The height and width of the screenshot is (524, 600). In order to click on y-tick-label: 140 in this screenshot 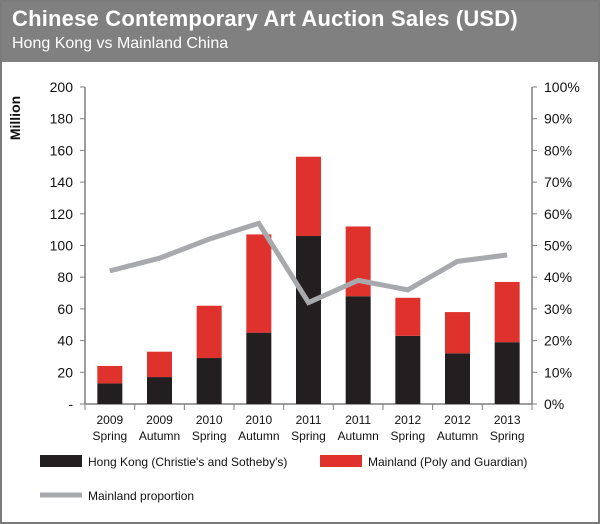, I will do `click(62, 182)`.